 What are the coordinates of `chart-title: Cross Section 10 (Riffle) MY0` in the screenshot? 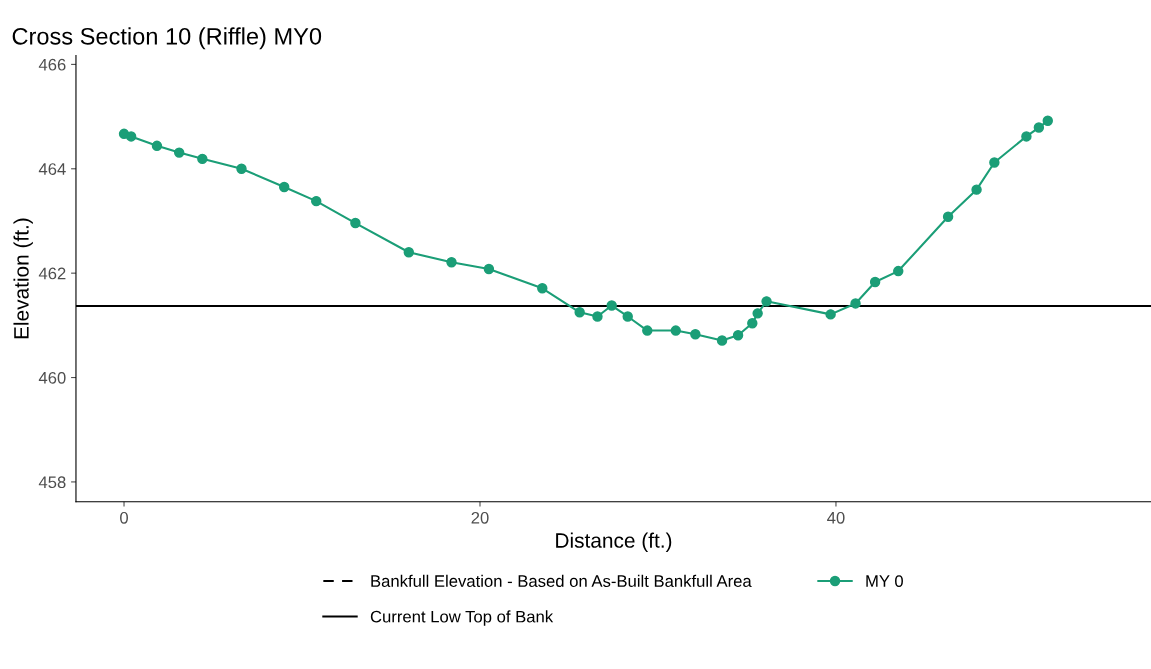 It's located at (167, 38).